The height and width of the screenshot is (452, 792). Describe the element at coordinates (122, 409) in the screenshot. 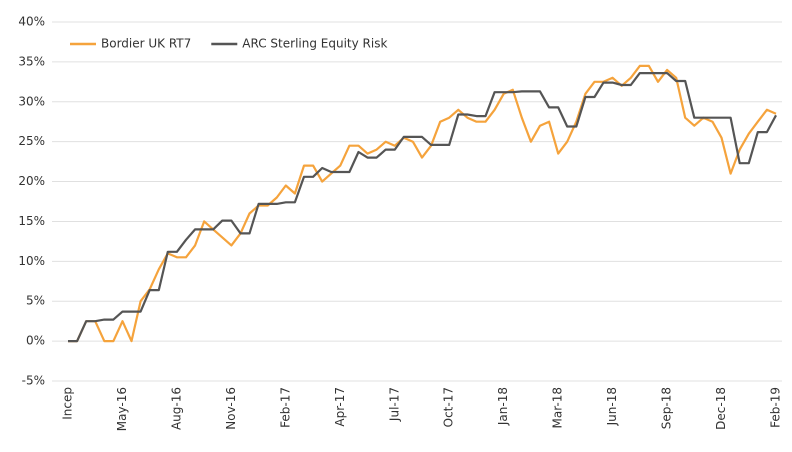

I see `x-tick-label: May-16` at that location.